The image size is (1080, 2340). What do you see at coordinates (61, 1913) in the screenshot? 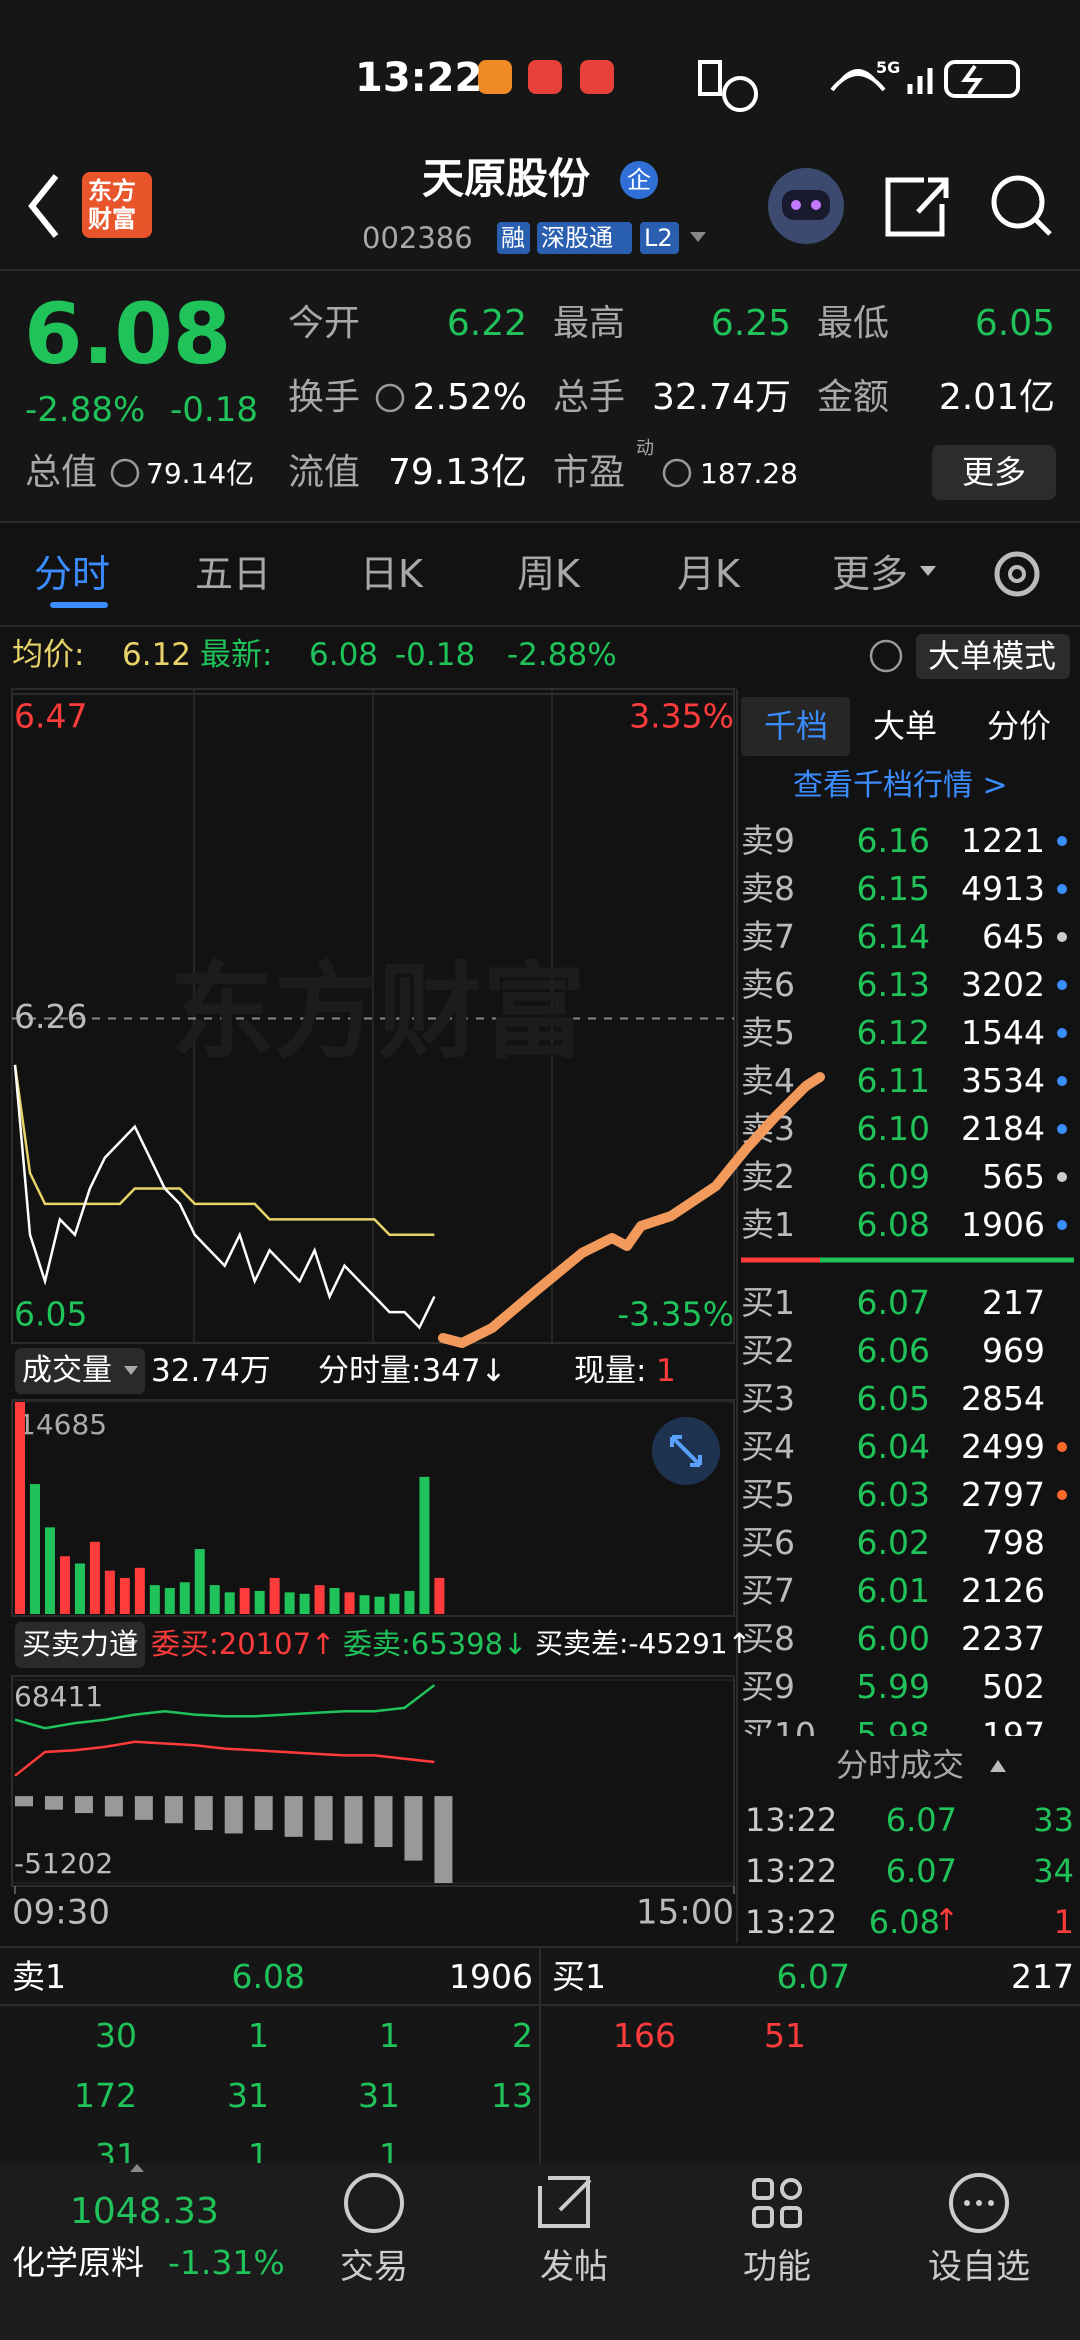
I see `x-tick-label: 09:30` at bounding box center [61, 1913].